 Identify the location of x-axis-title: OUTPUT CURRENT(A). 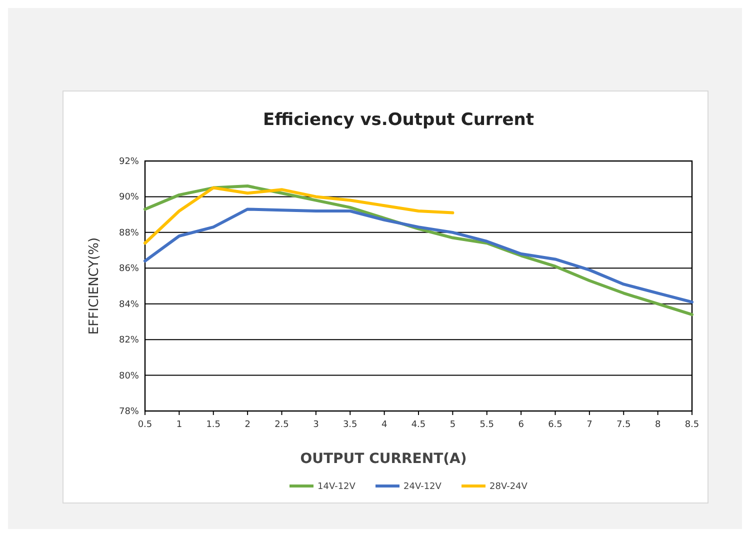
(383, 459).